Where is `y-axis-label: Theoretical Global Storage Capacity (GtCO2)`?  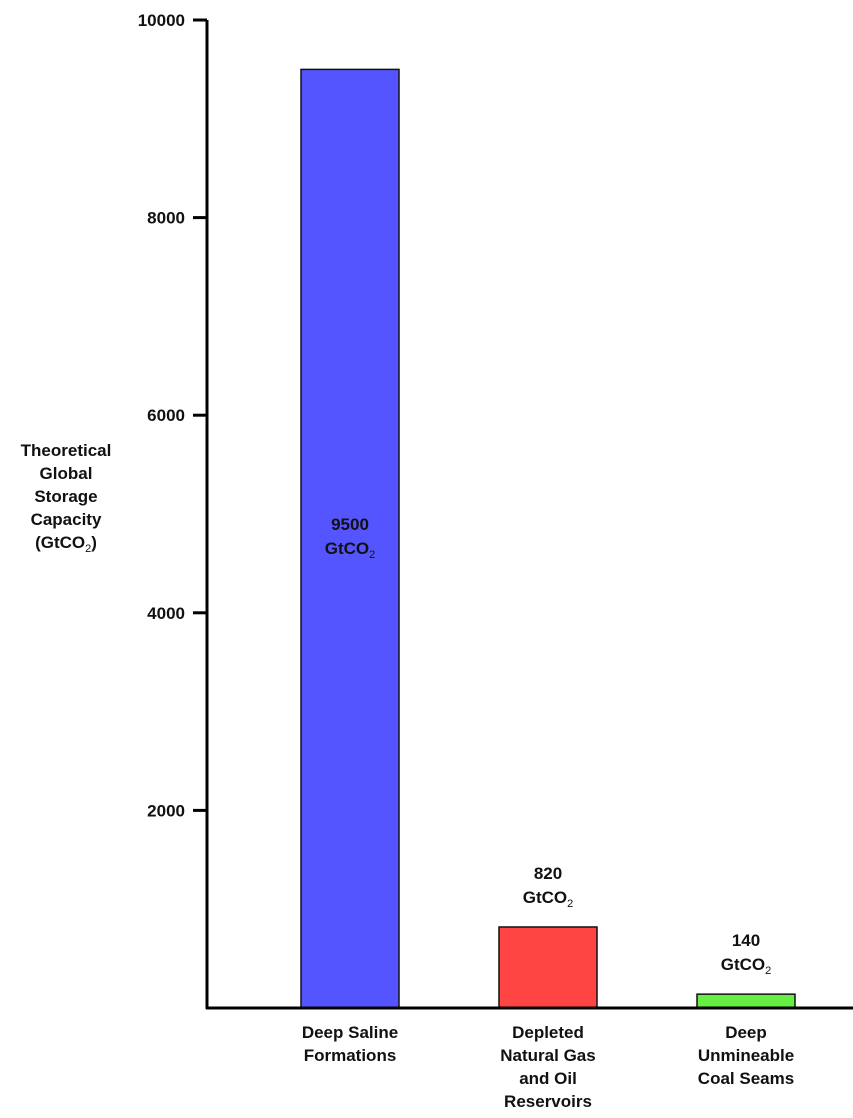 y-axis-label: Theoretical Global Storage Capacity (GtCO2) is located at coordinates (66, 498).